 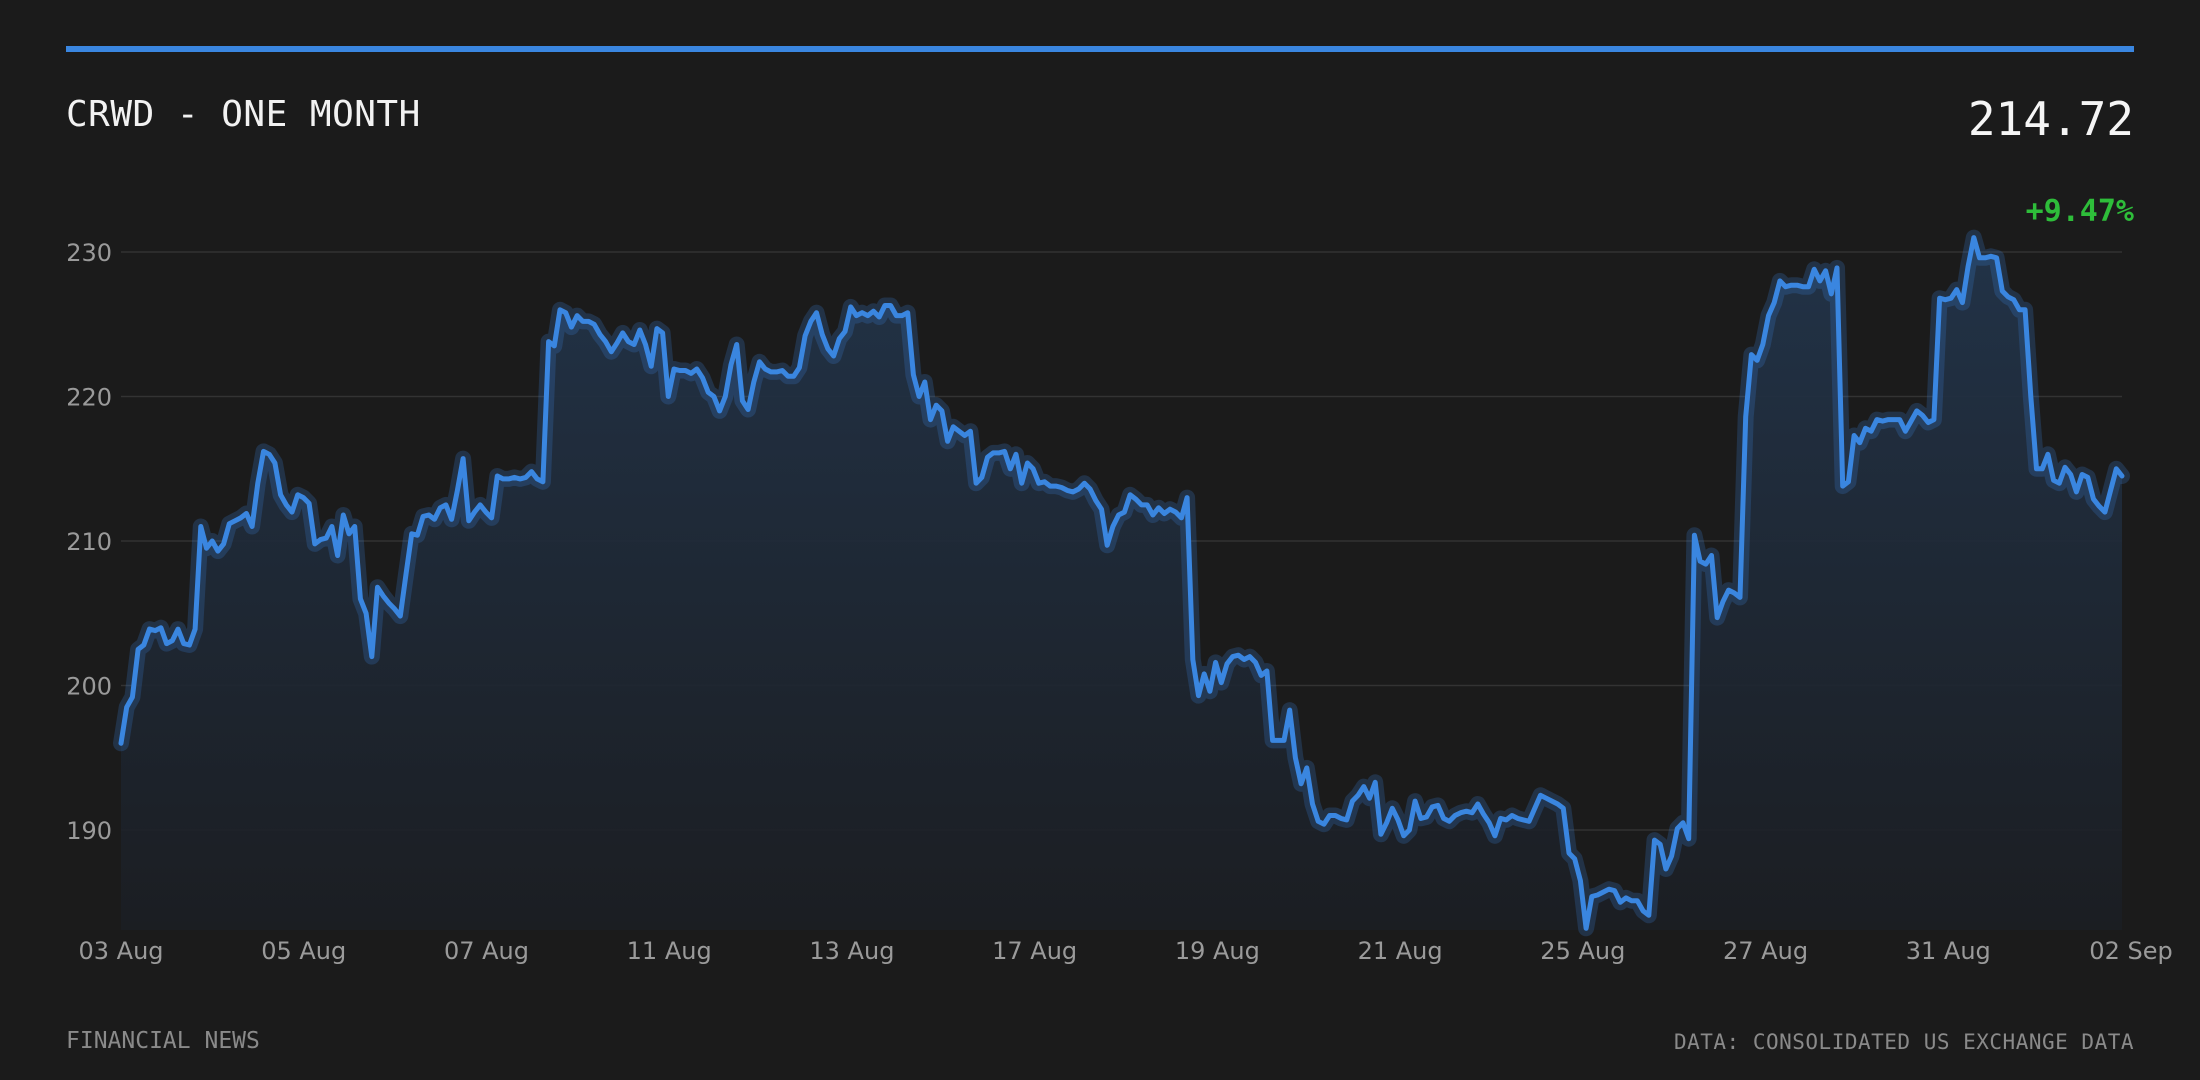 I want to click on price-change-percent: +9.47%, so click(x=2079, y=211).